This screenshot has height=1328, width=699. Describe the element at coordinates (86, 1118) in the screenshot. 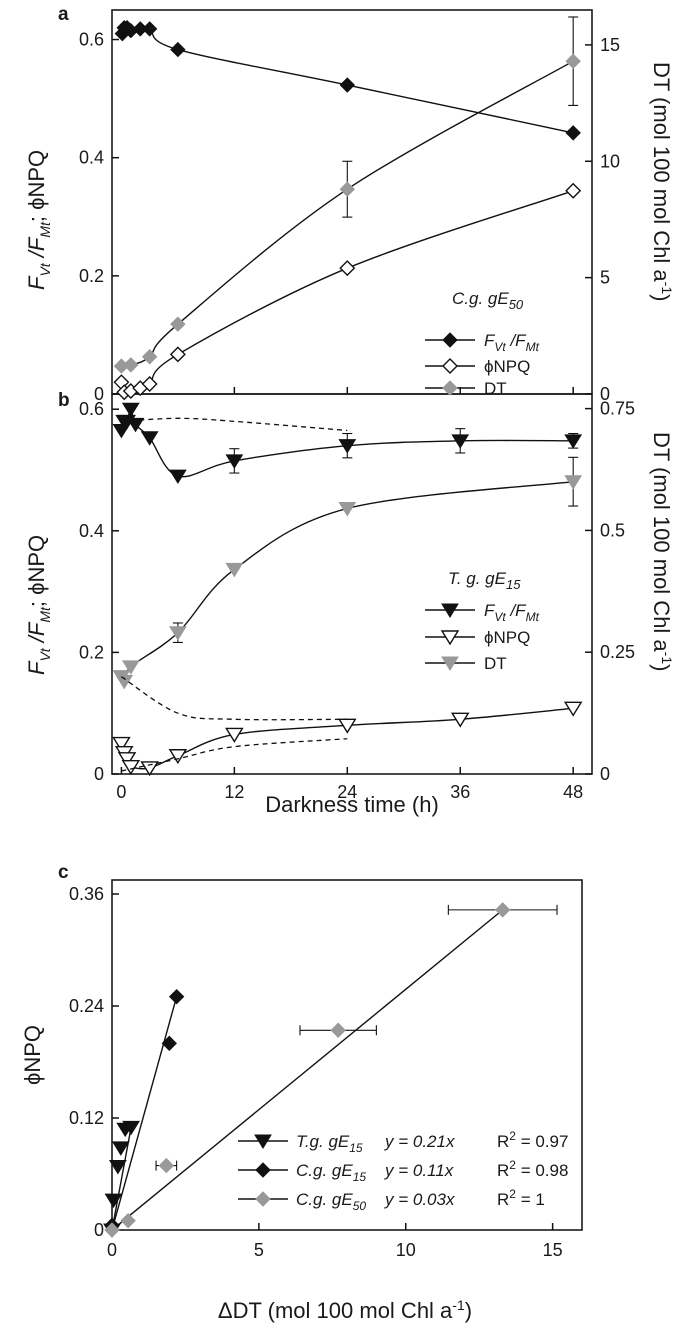

I see `panel-c-ytick-label: 0.12` at that location.